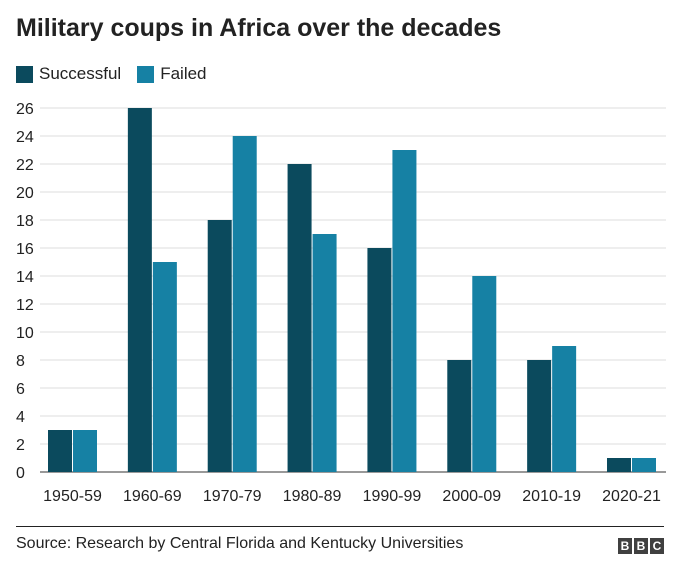 The image size is (680, 575). What do you see at coordinates (25, 277) in the screenshot?
I see `y-tick-label: 14` at bounding box center [25, 277].